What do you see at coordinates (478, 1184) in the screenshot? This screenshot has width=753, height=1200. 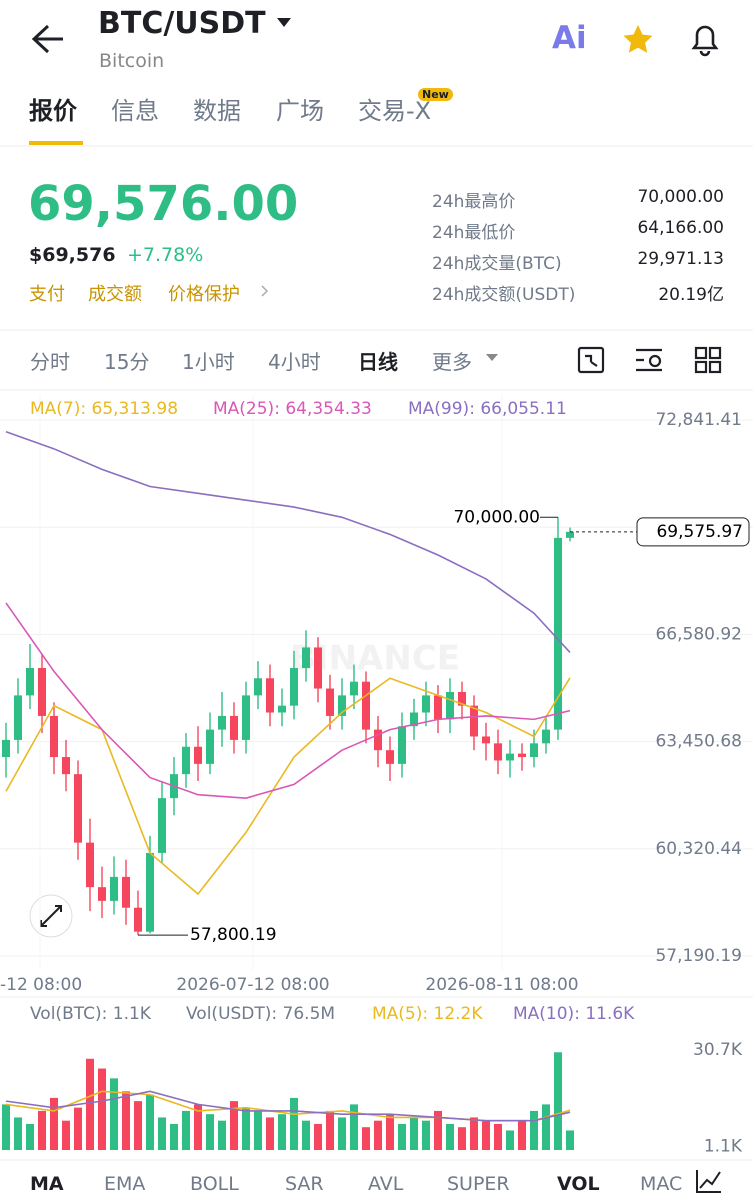 I see `indicator: SUPER` at bounding box center [478, 1184].